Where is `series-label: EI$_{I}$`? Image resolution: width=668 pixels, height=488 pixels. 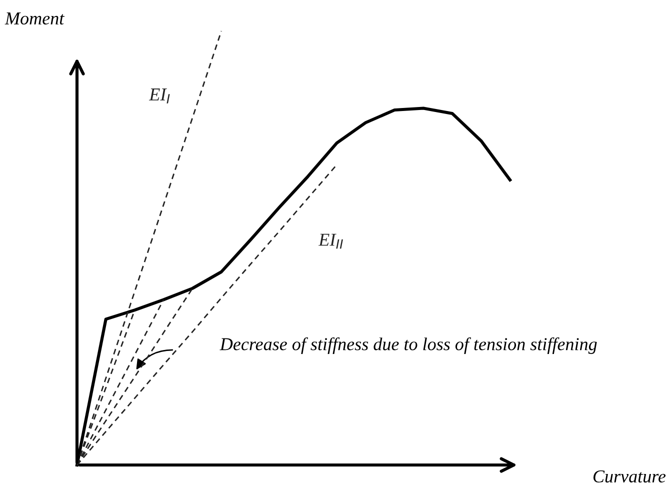
series-label: EI$_{I}$ is located at coordinates (159, 96).